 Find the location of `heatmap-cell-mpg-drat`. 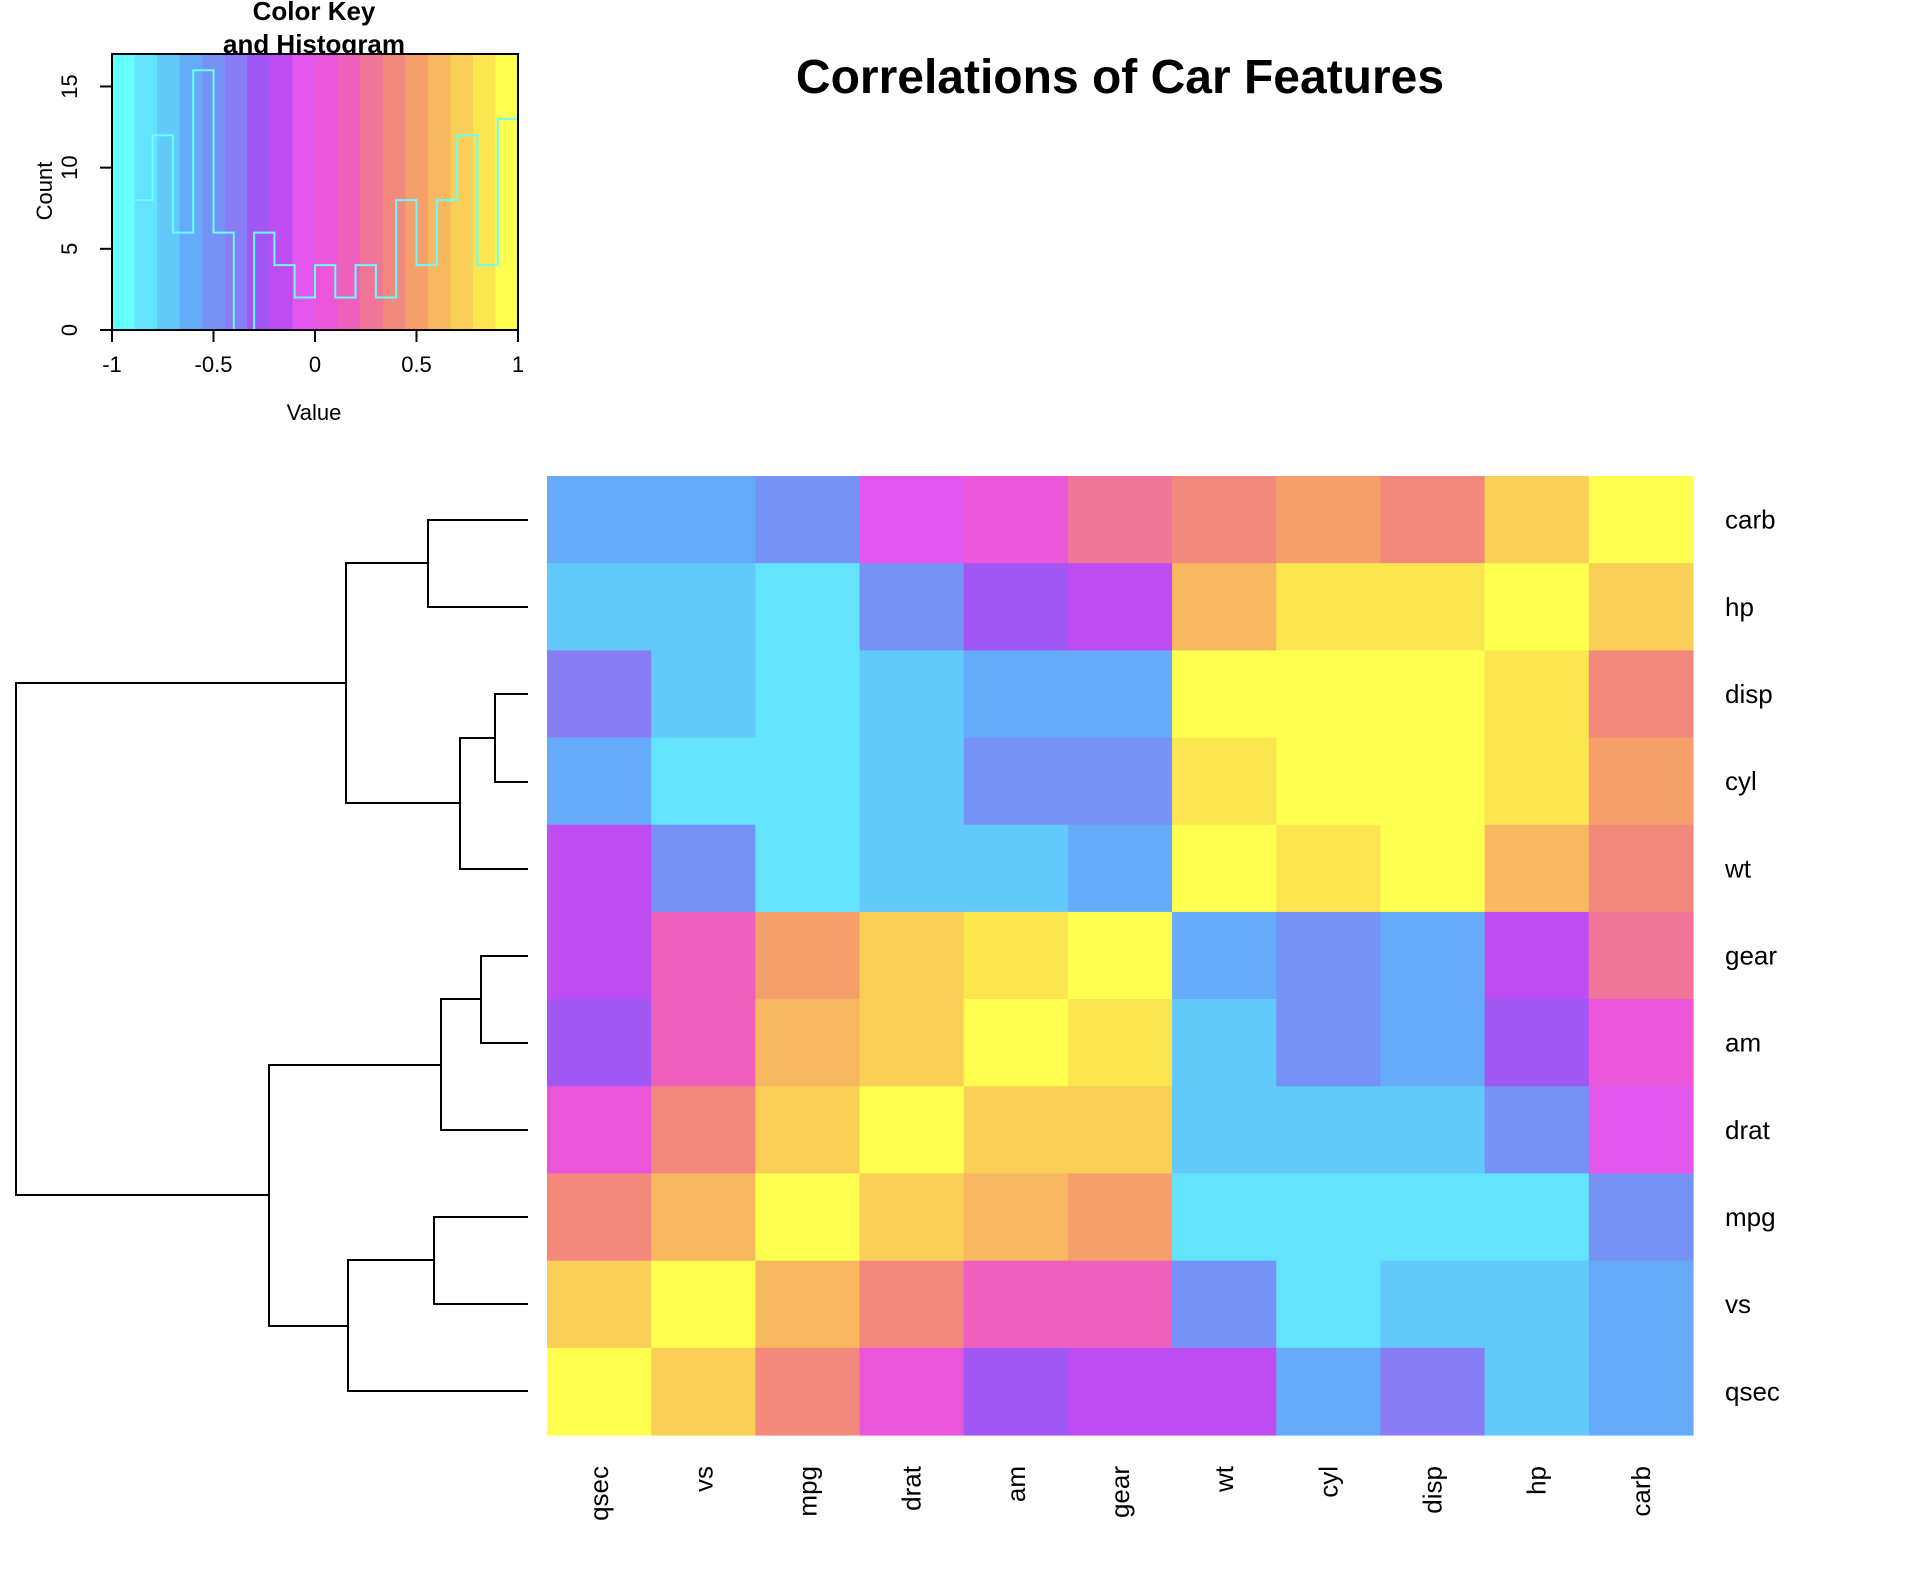

heatmap-cell-mpg-drat is located at coordinates (912, 1217).